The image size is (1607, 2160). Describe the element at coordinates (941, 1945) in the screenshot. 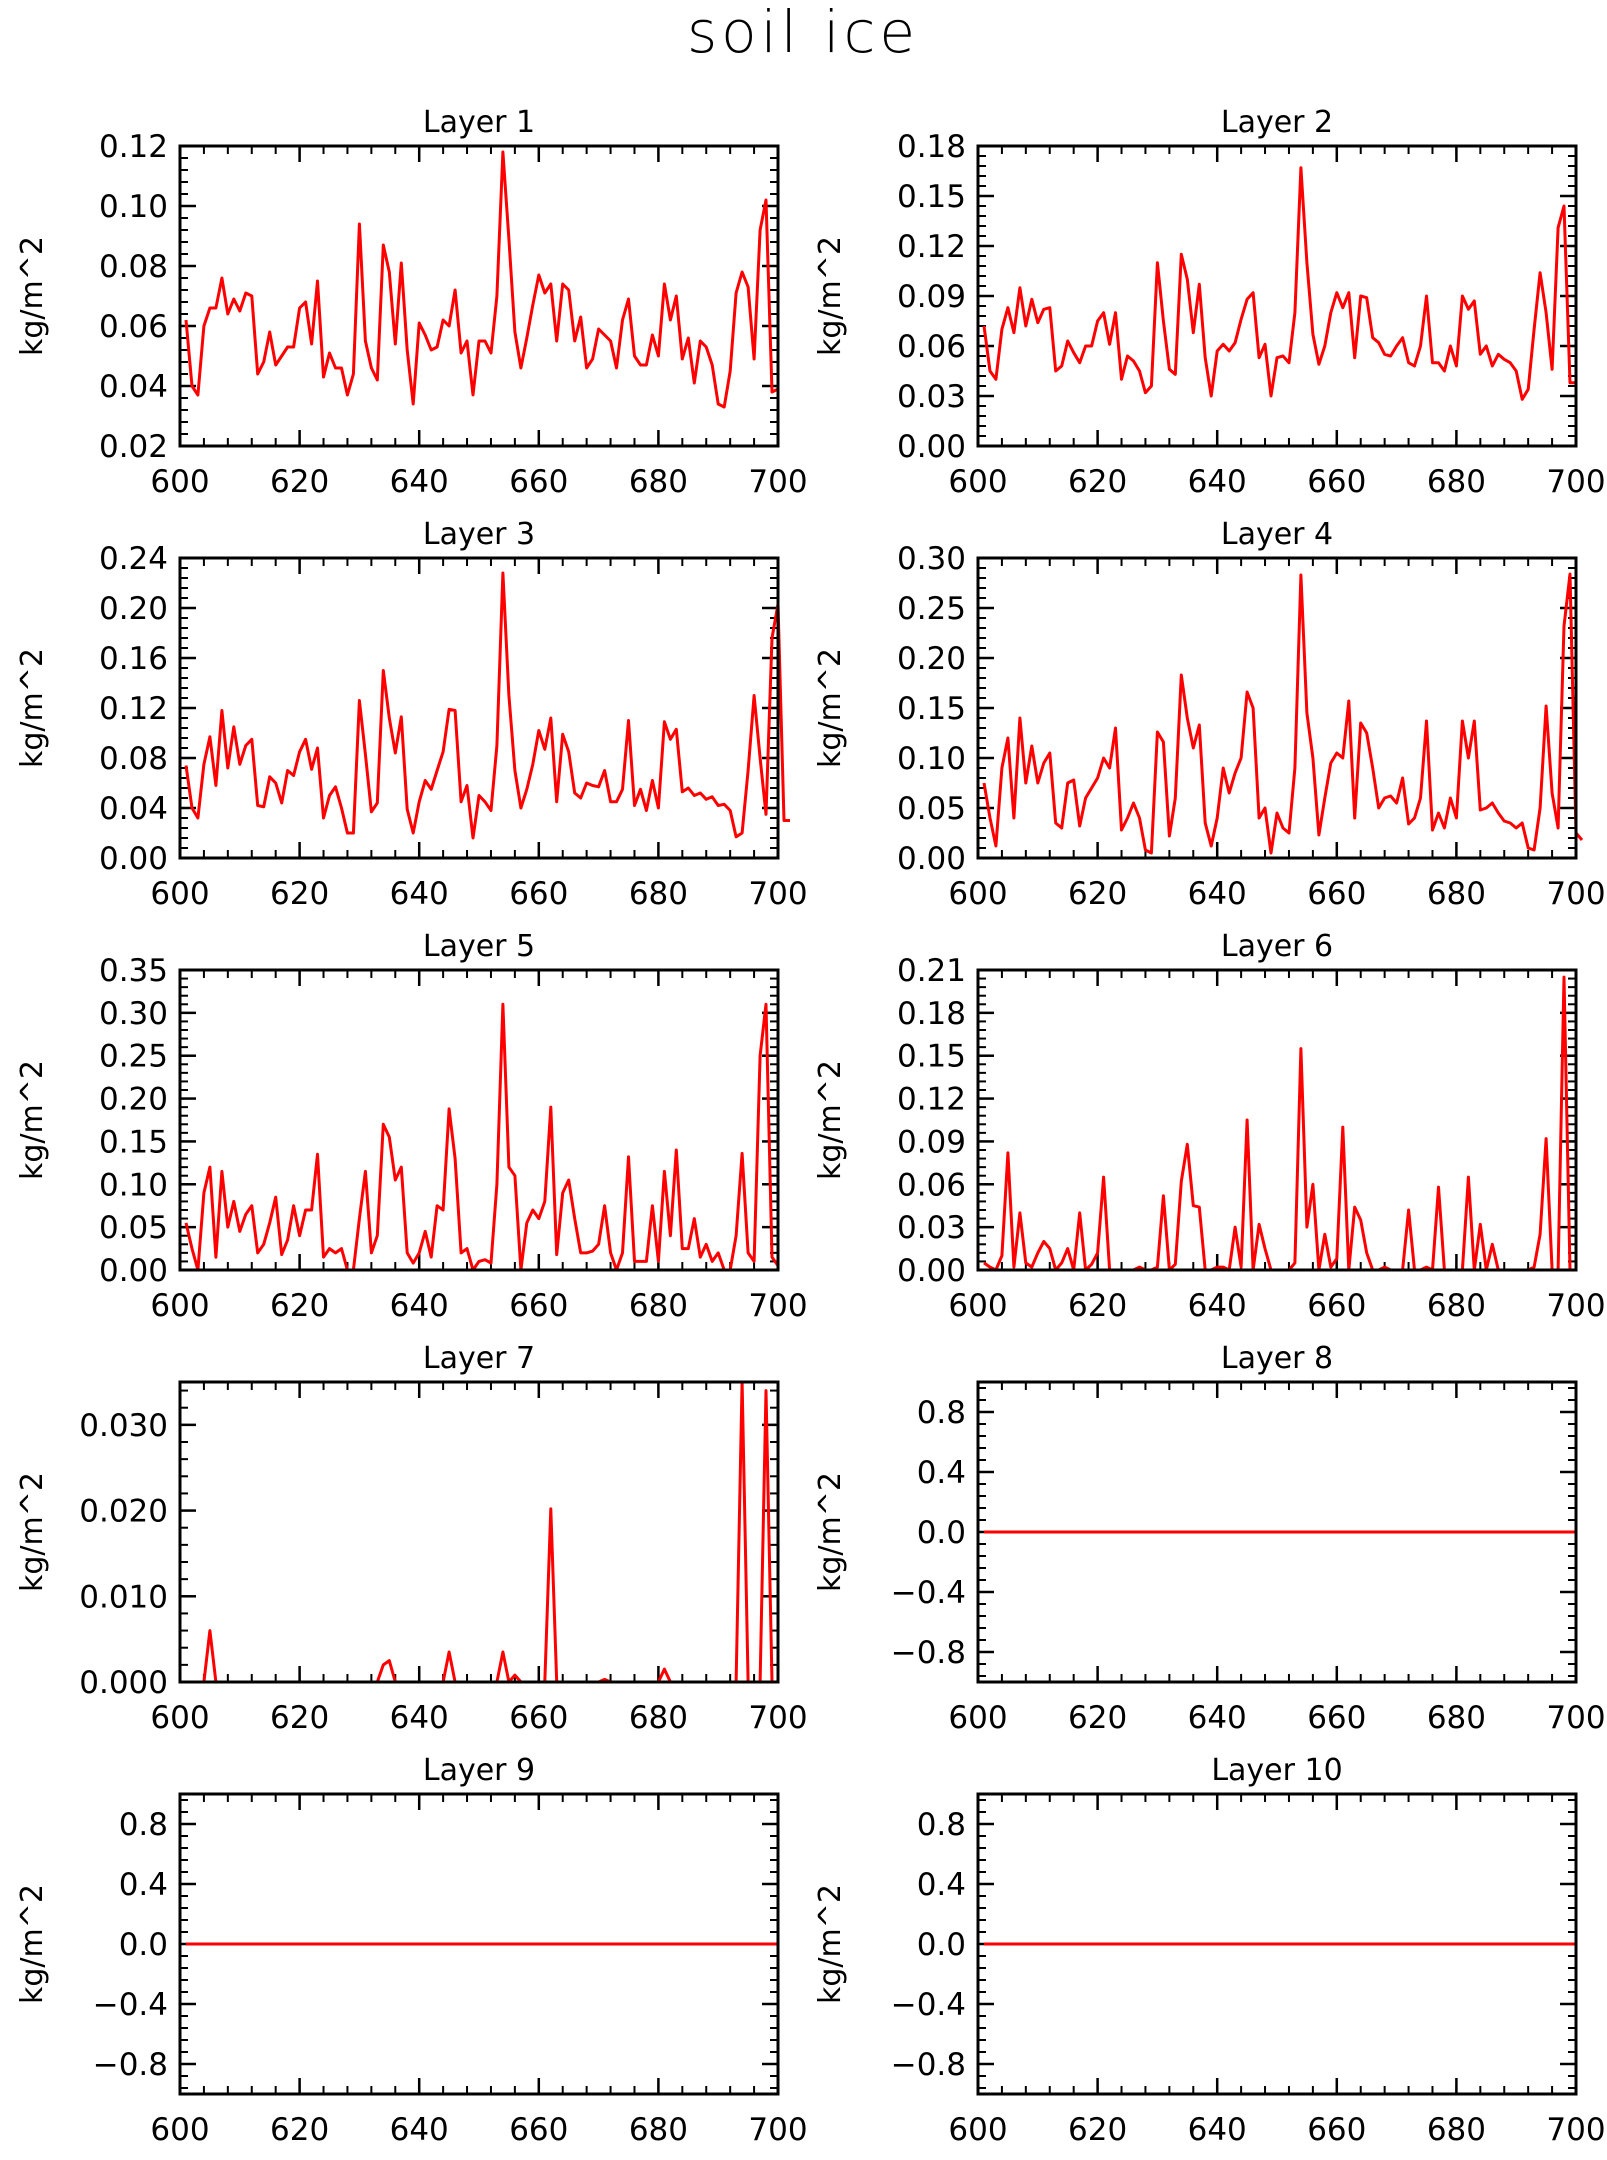

I see `y-tick-label: 0.0` at that location.